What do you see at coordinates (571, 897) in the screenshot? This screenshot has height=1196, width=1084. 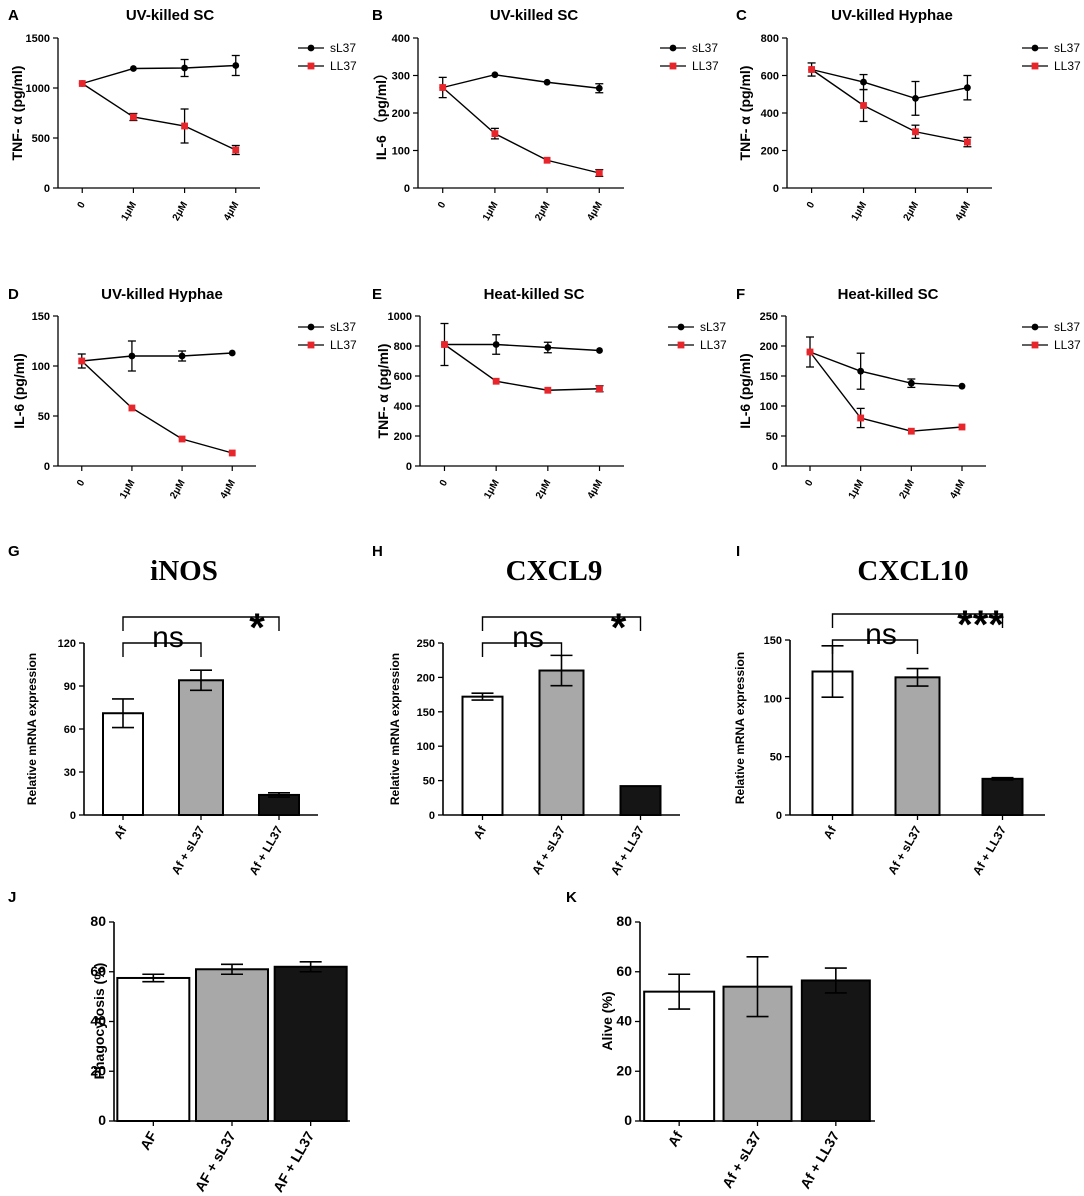 I see `panel-label: K` at bounding box center [571, 897].